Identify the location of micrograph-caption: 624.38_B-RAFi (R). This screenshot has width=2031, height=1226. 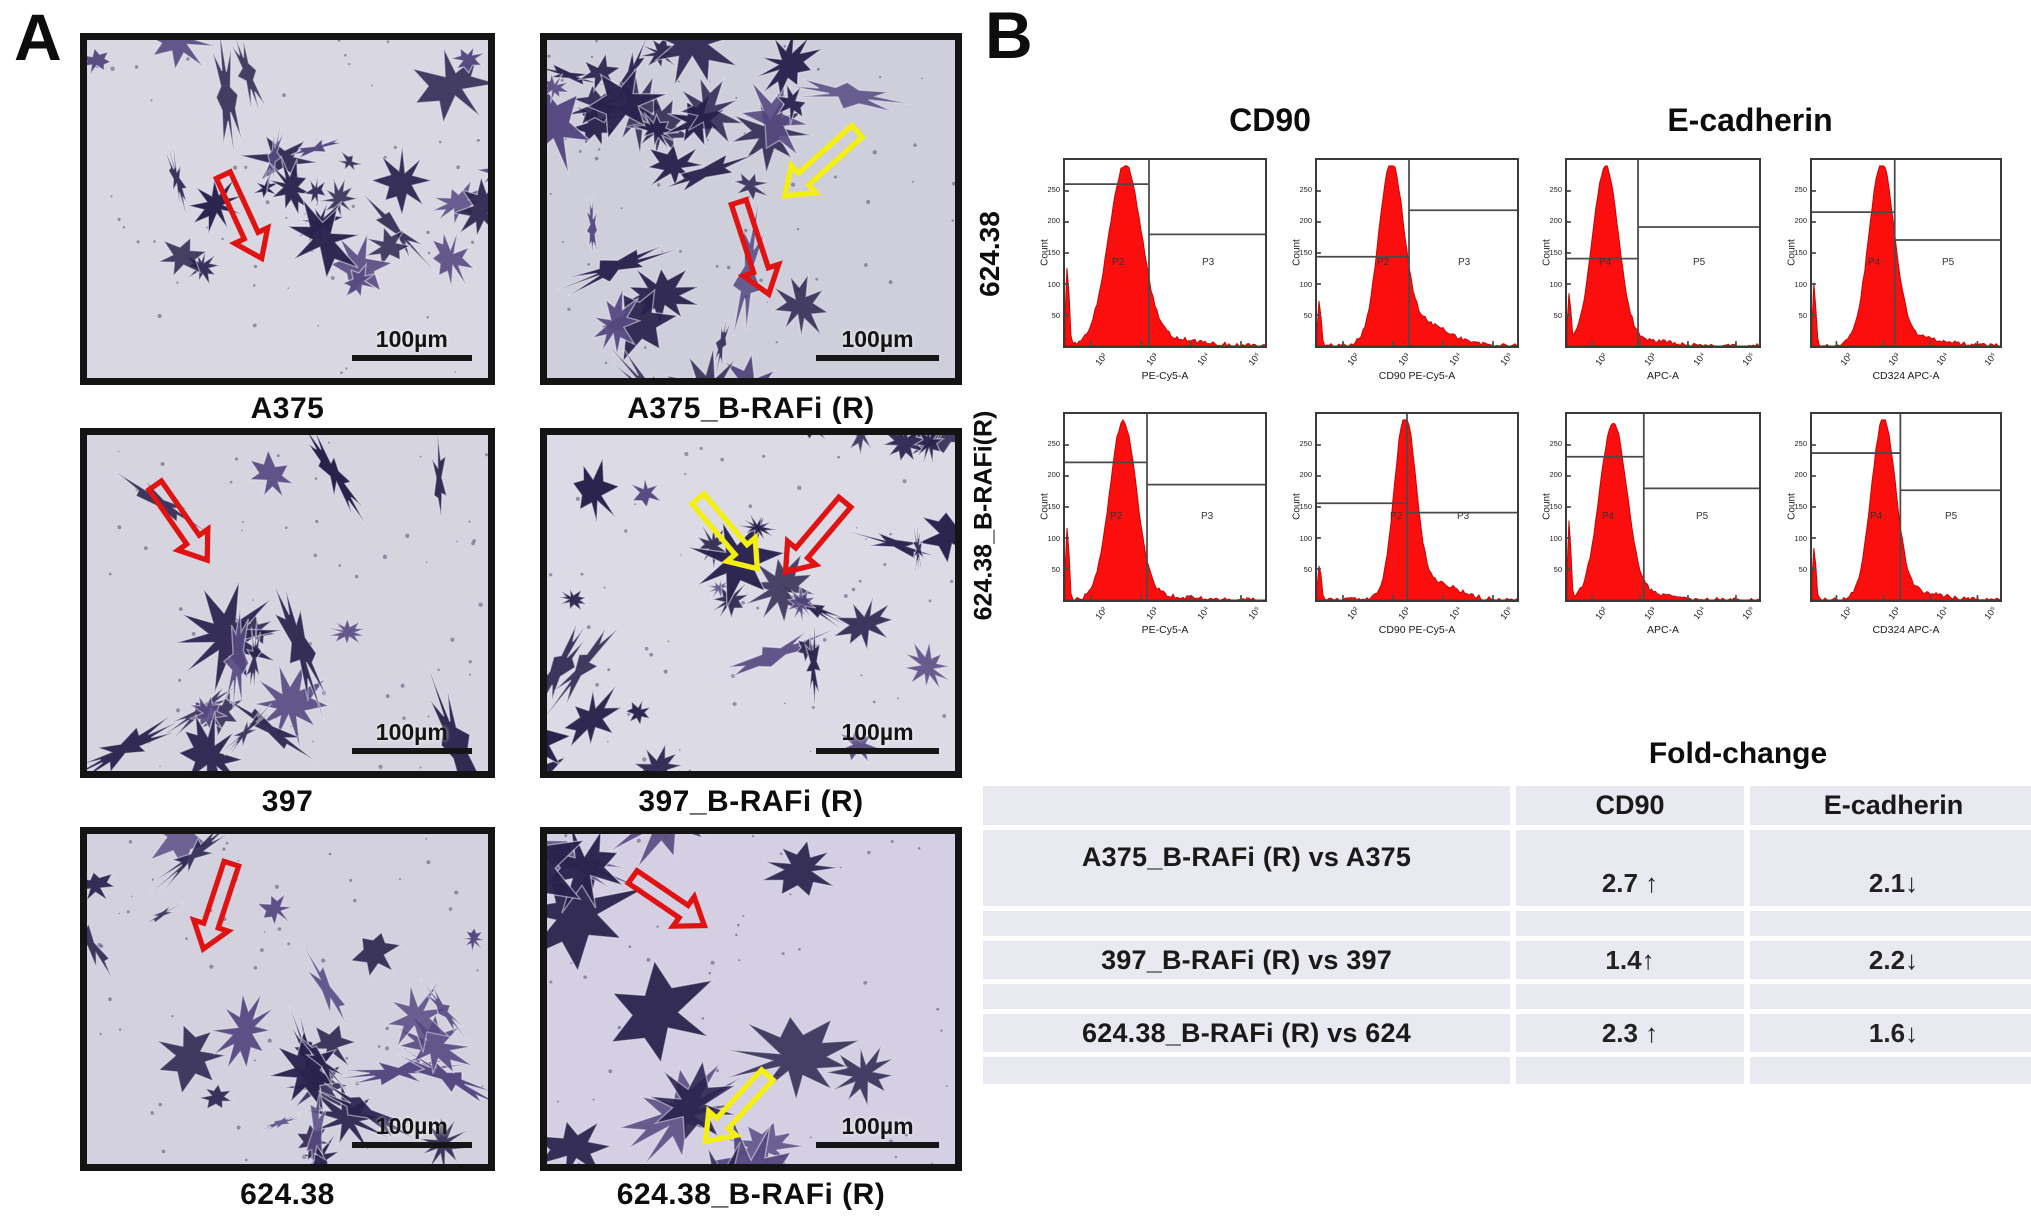
(751, 1194).